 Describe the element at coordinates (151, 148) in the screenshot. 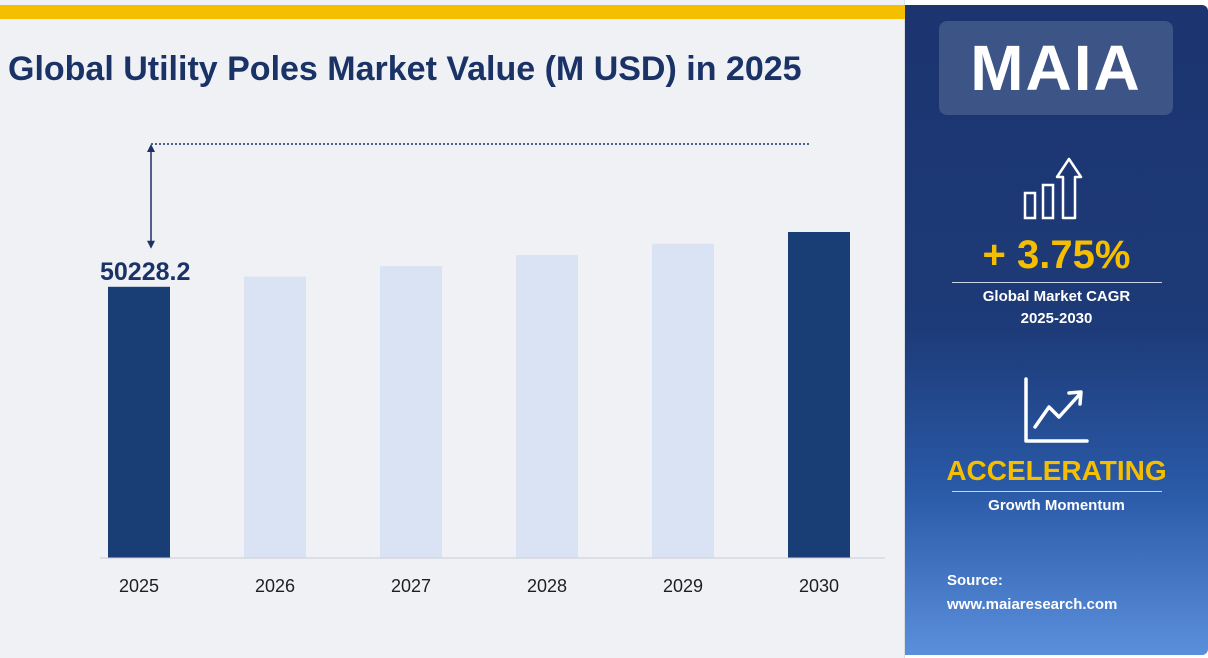

I see `growth-arrow-head-up` at that location.